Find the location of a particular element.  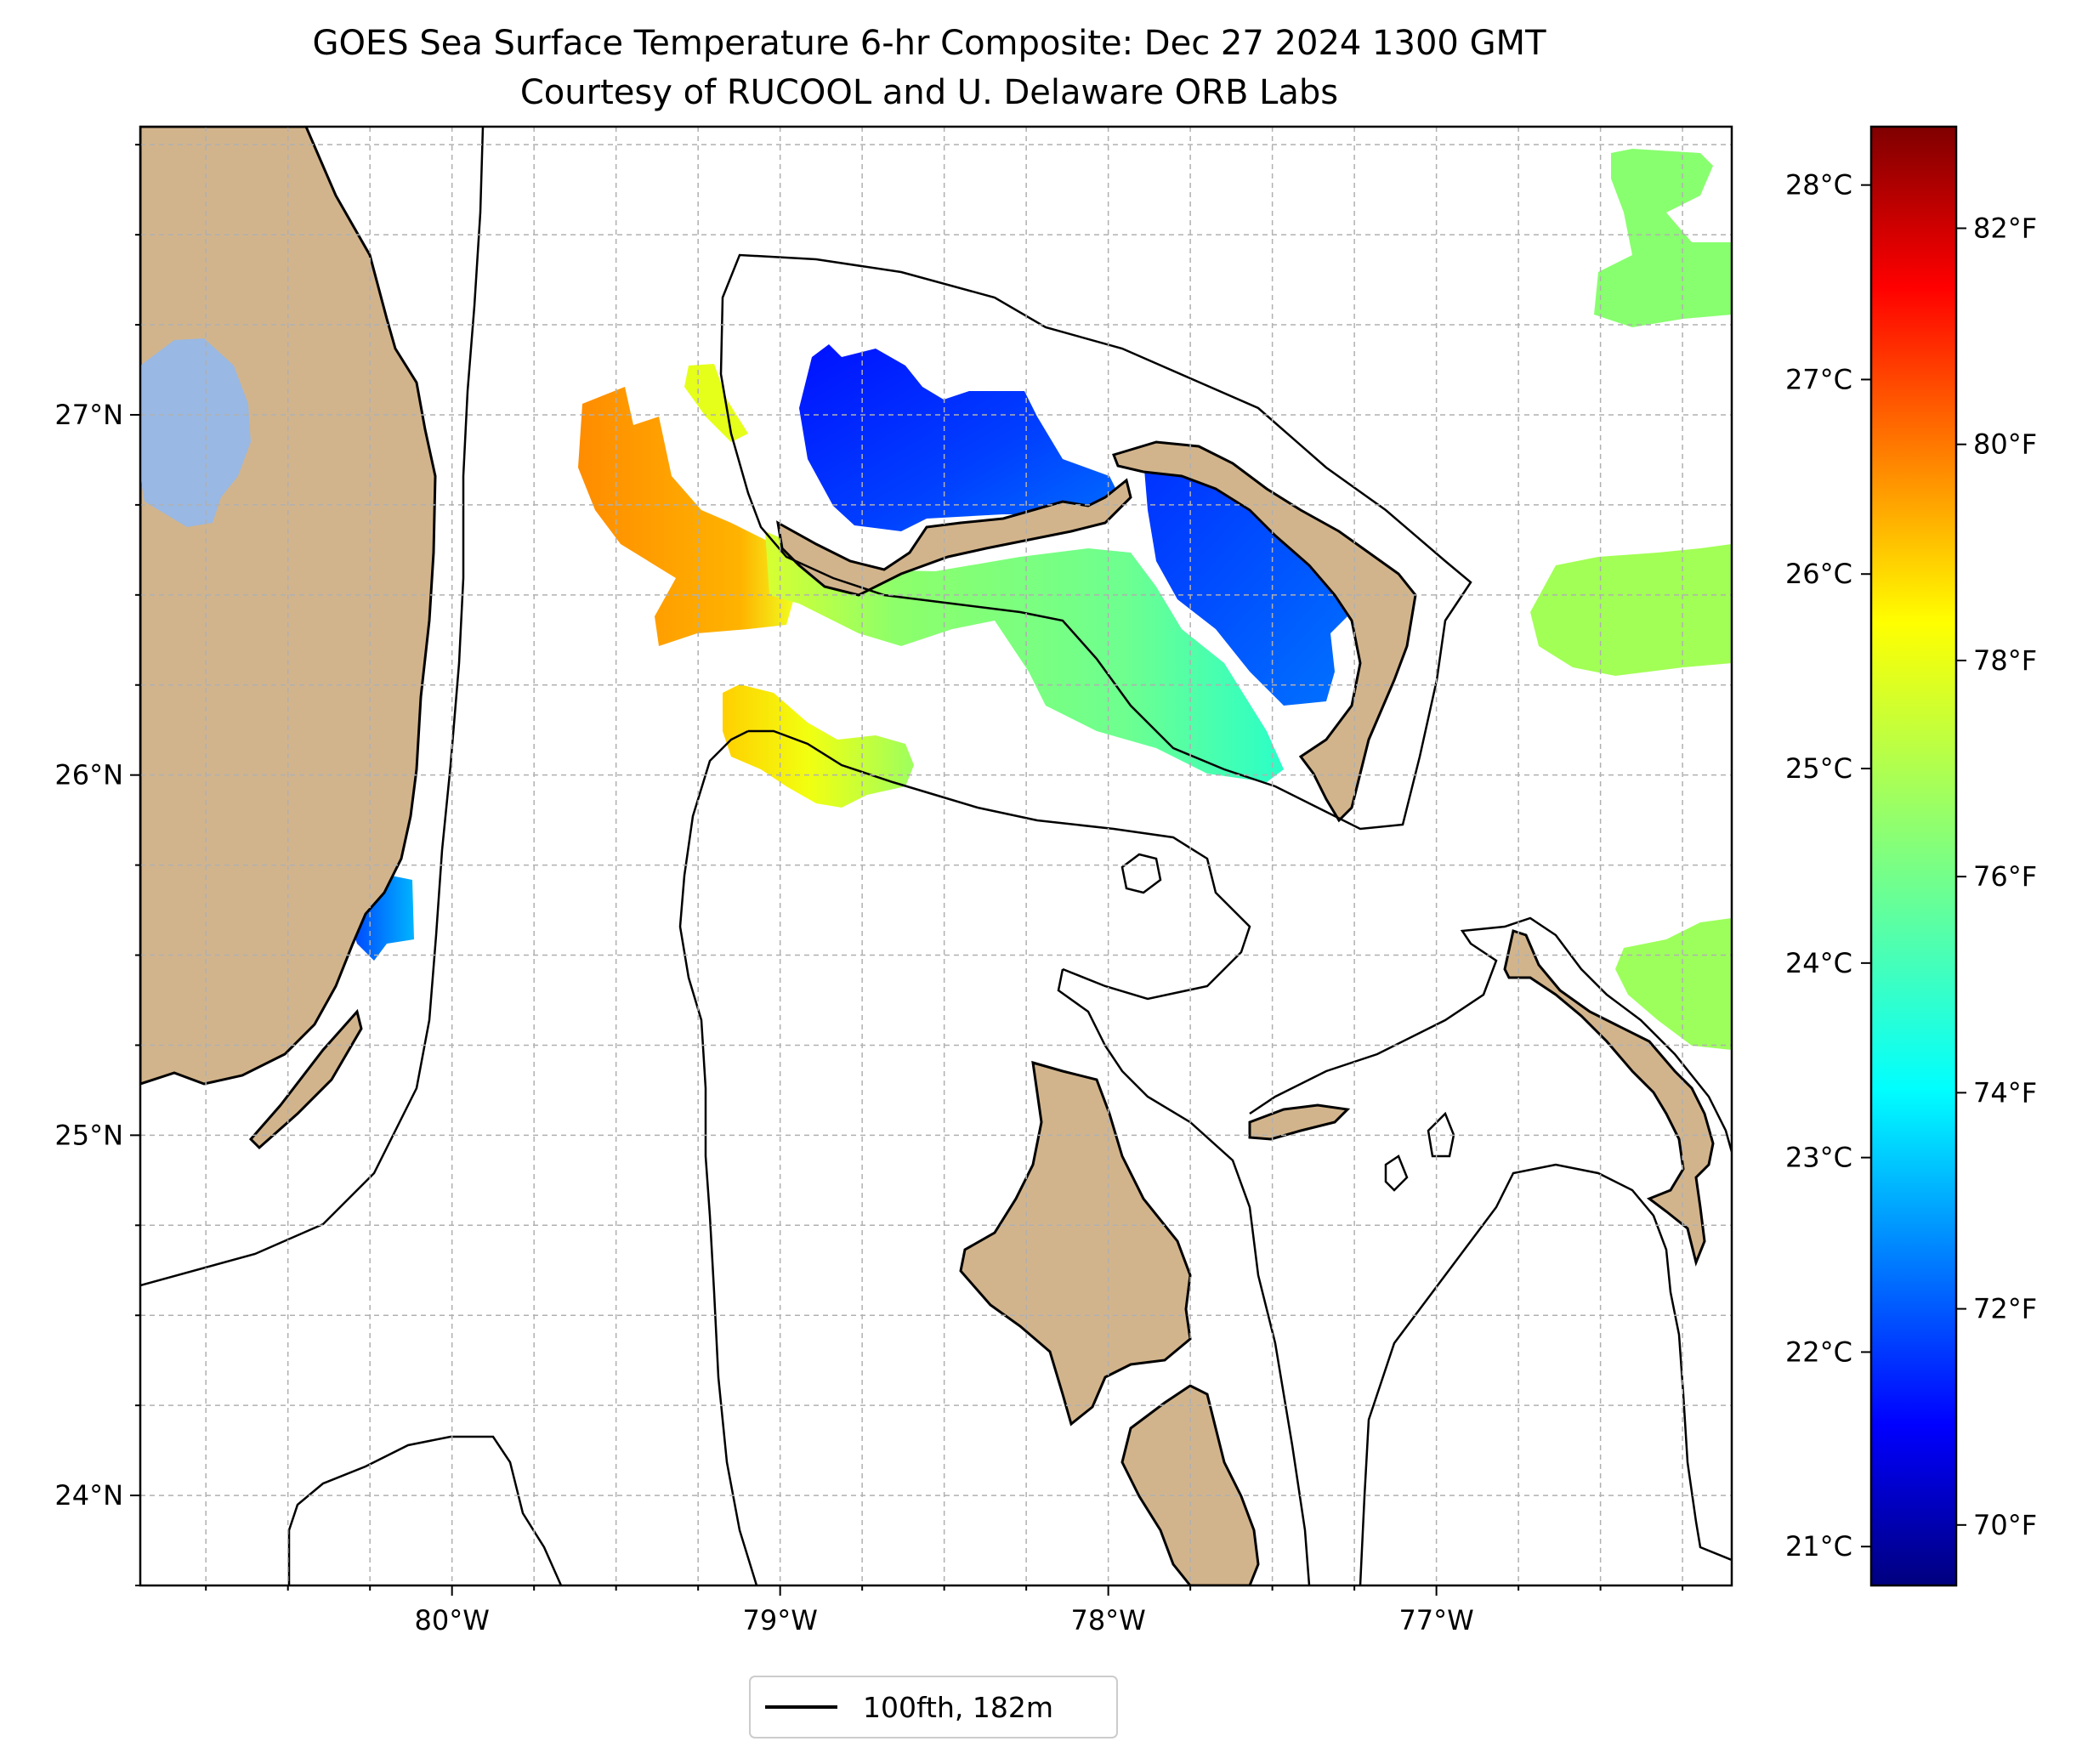

isobath-east-bank is located at coordinates (1490, 1034).